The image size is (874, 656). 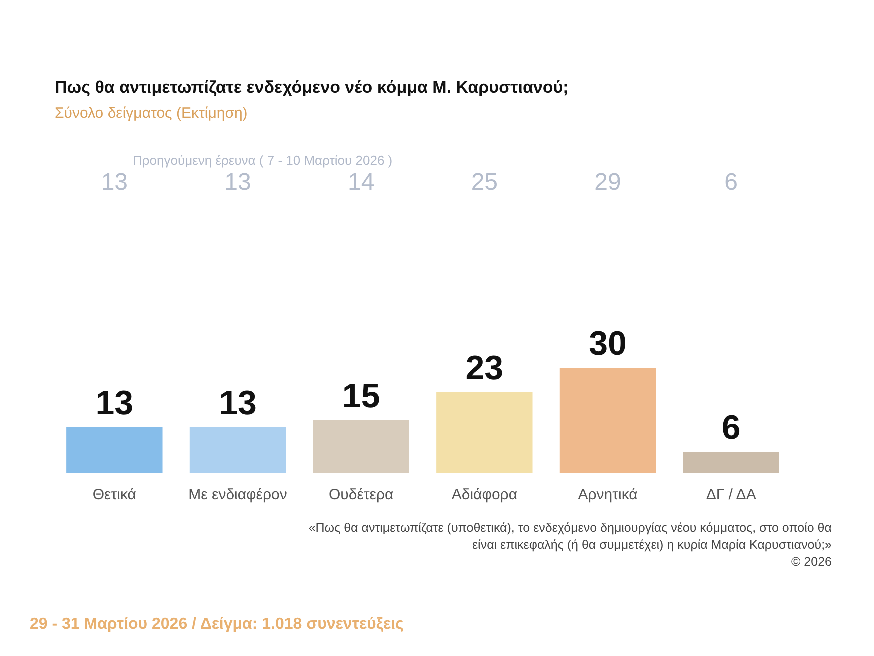 I want to click on data-label: 30, so click(x=608, y=344).